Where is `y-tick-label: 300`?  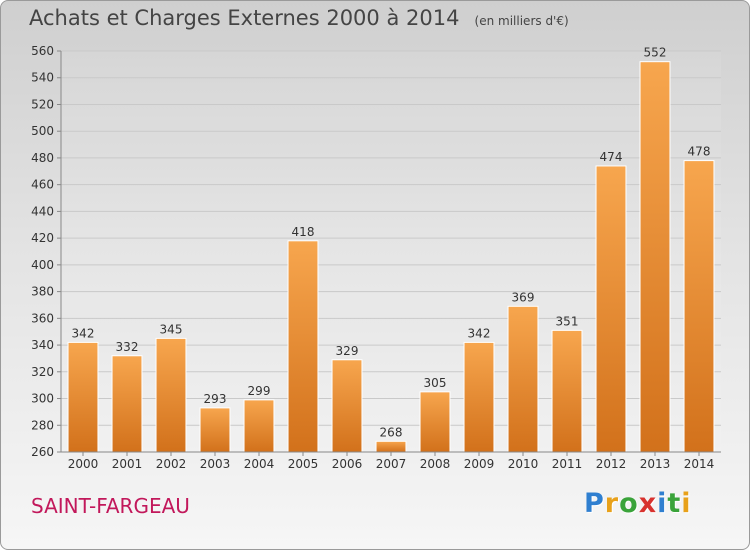
y-tick-label: 300 is located at coordinates (42, 399).